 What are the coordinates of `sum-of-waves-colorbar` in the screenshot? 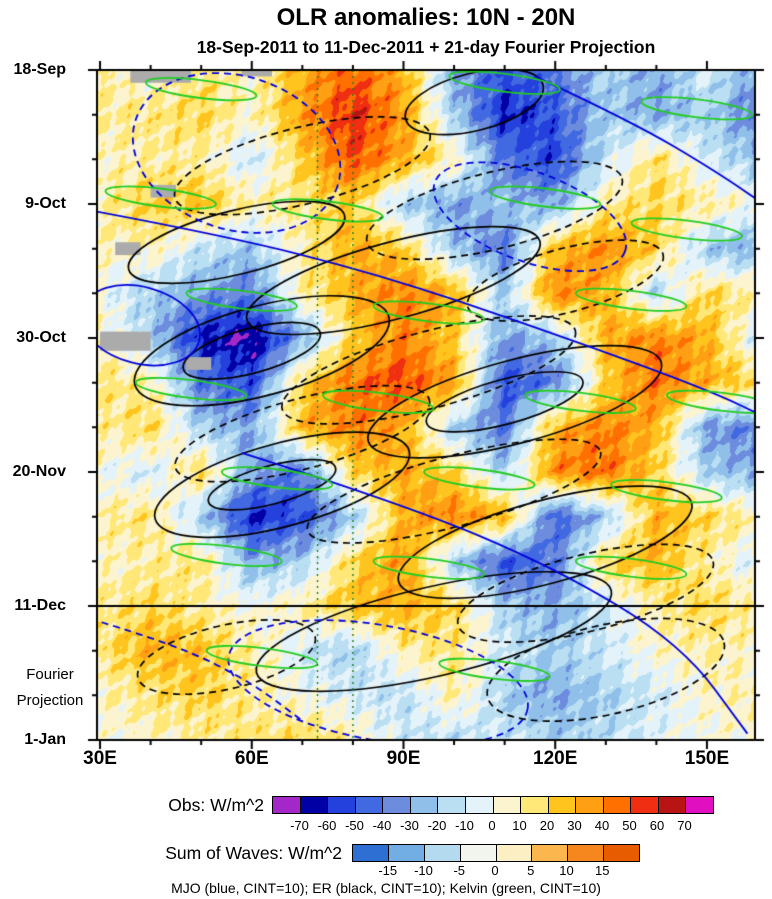 It's located at (496, 853).